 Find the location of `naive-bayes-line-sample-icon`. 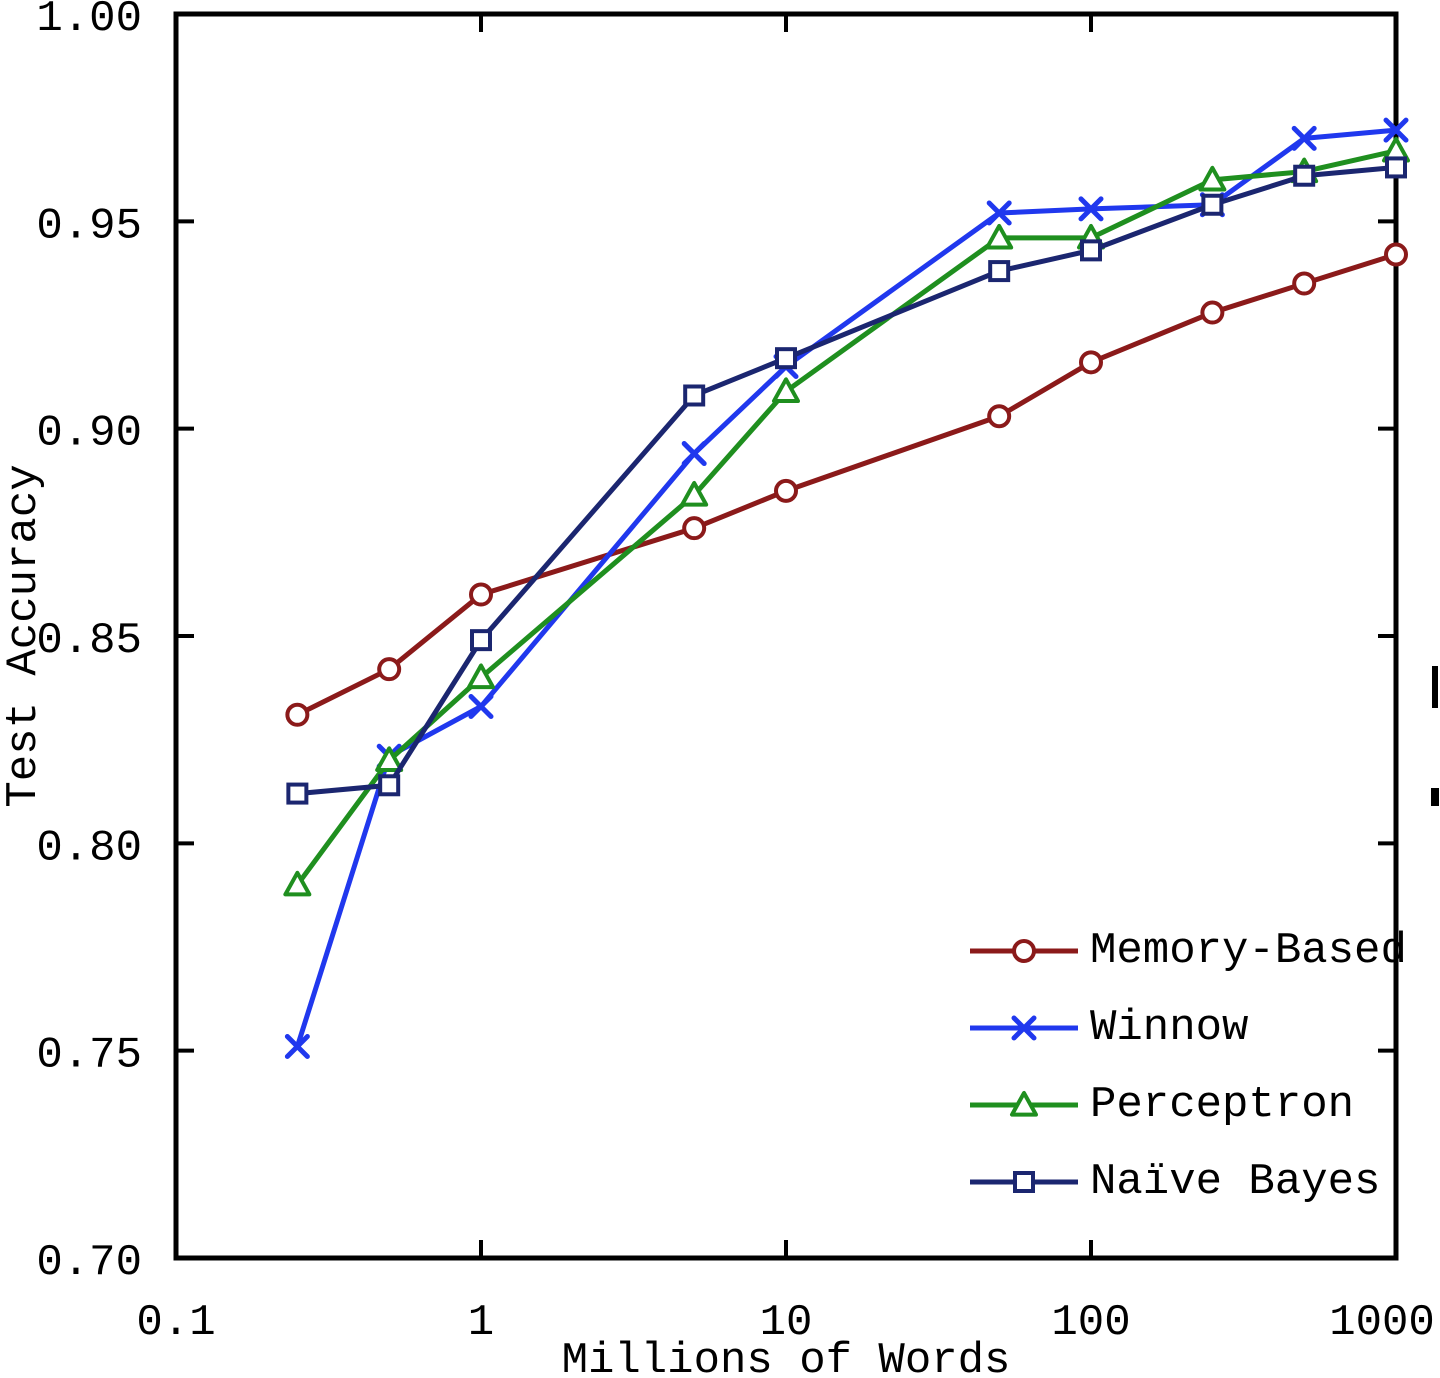

naive-bayes-line-sample-icon is located at coordinates (1024, 1181).